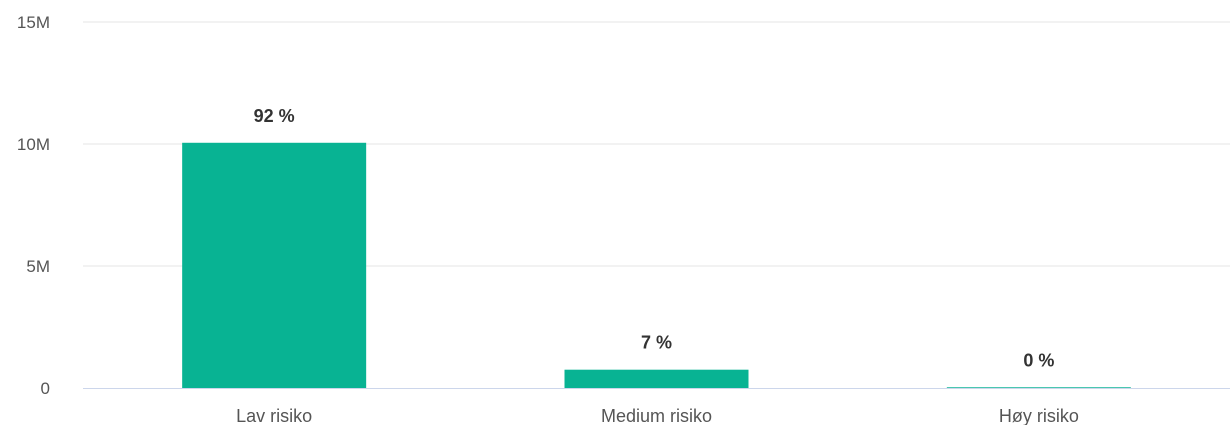 The image size is (1230, 425). I want to click on y-axis-ticks: 0 5M 10M 15M, so click(33, 205).